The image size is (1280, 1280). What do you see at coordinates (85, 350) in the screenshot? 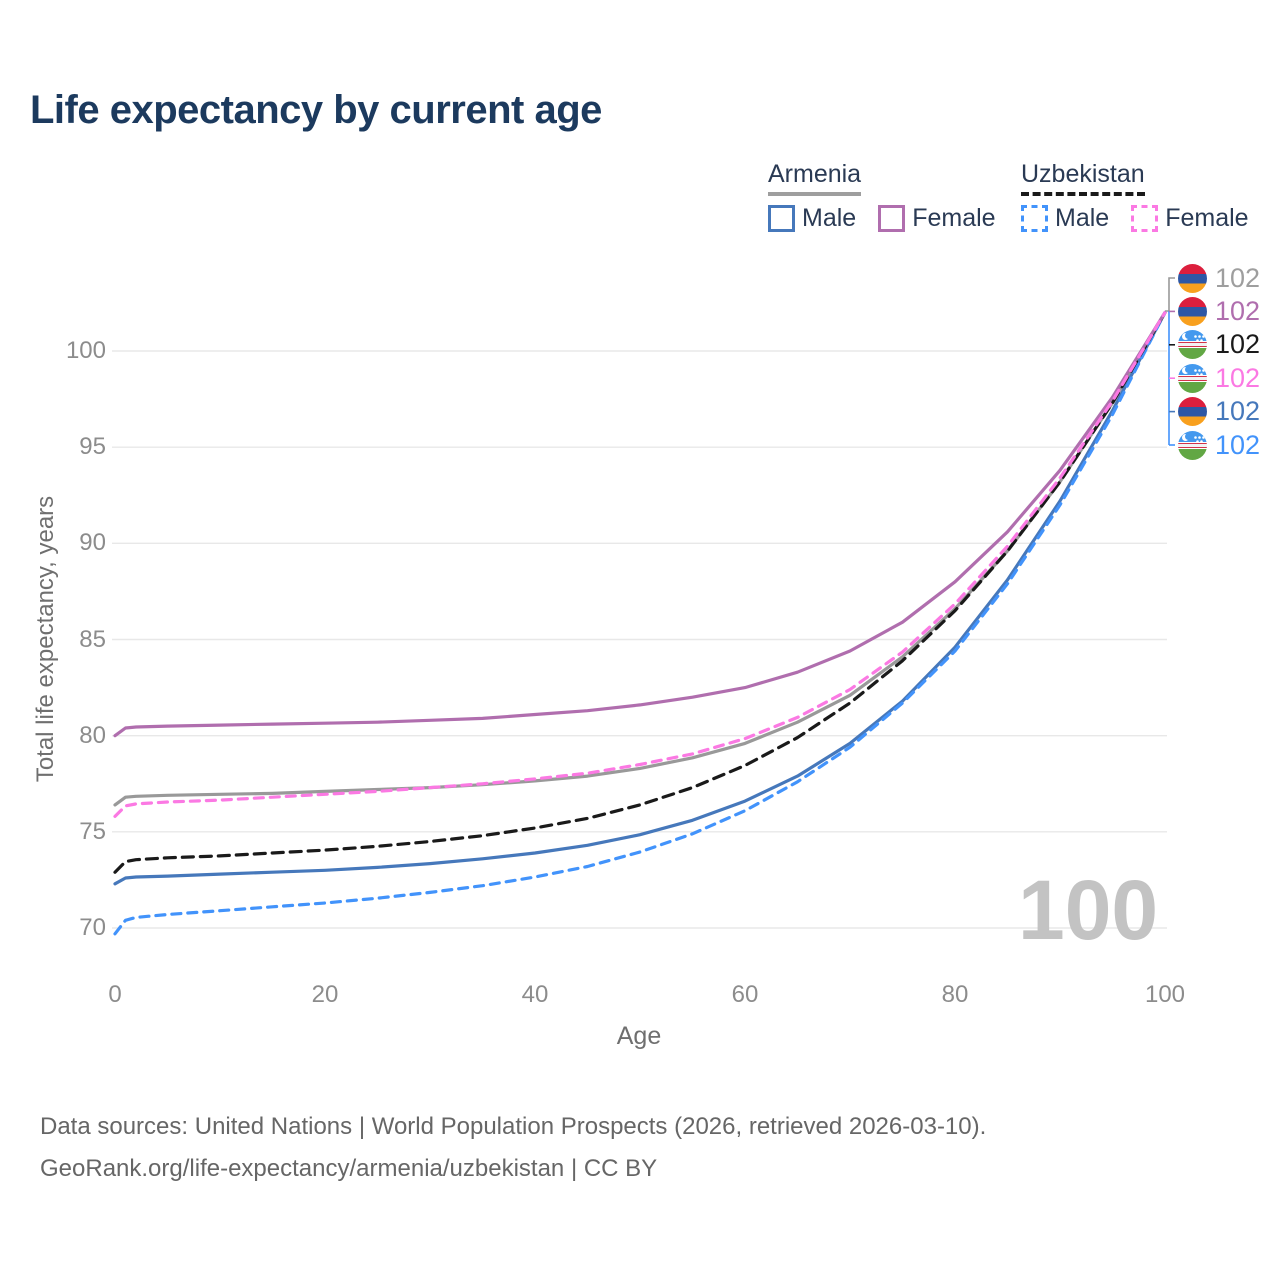
I see `y-tick-100: 100` at bounding box center [85, 350].